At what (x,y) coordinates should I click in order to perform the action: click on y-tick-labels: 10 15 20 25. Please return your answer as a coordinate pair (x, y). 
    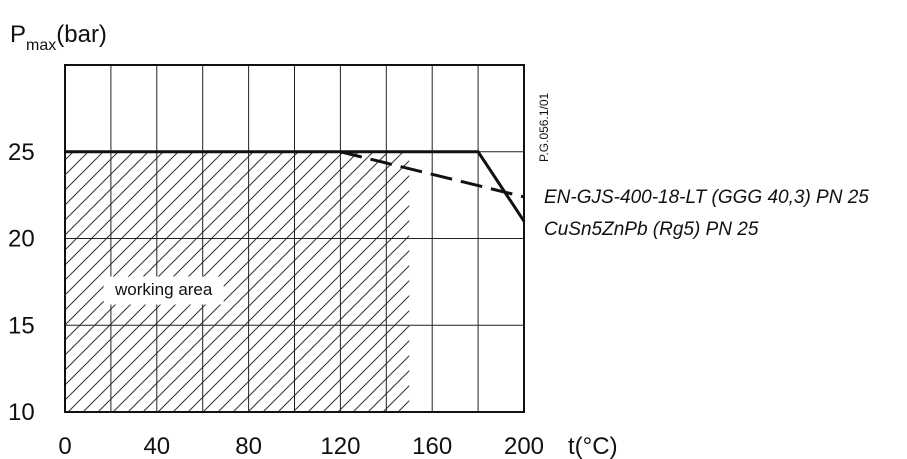
    Looking at the image, I should click on (21, 282).